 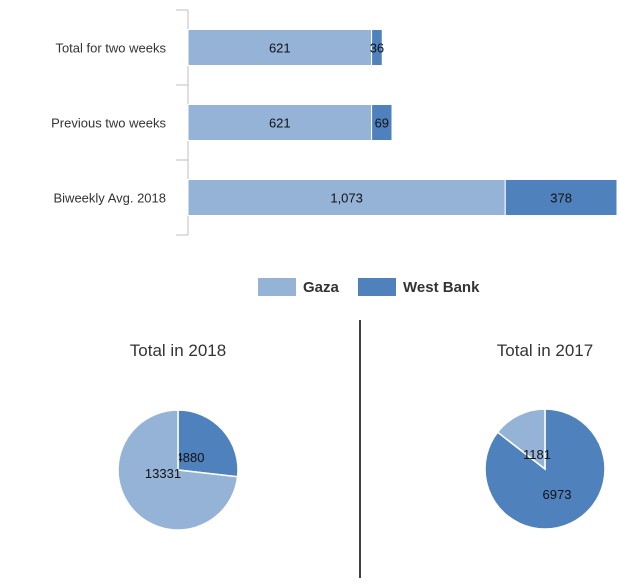 What do you see at coordinates (537, 454) in the screenshot?
I see `pie-data-label: 1181` at bounding box center [537, 454].